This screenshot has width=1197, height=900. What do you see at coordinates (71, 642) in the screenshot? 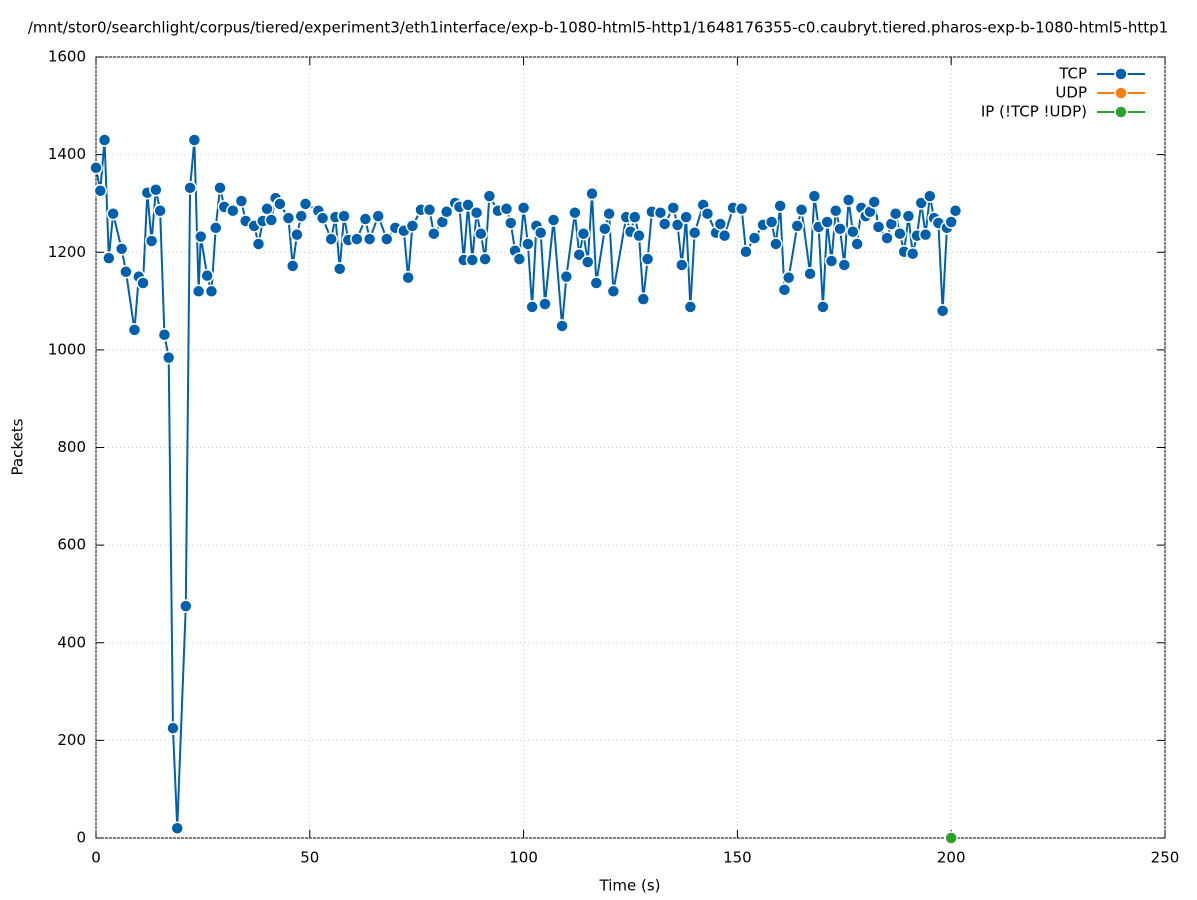
I see `y-tick-label: 400` at bounding box center [71, 642].